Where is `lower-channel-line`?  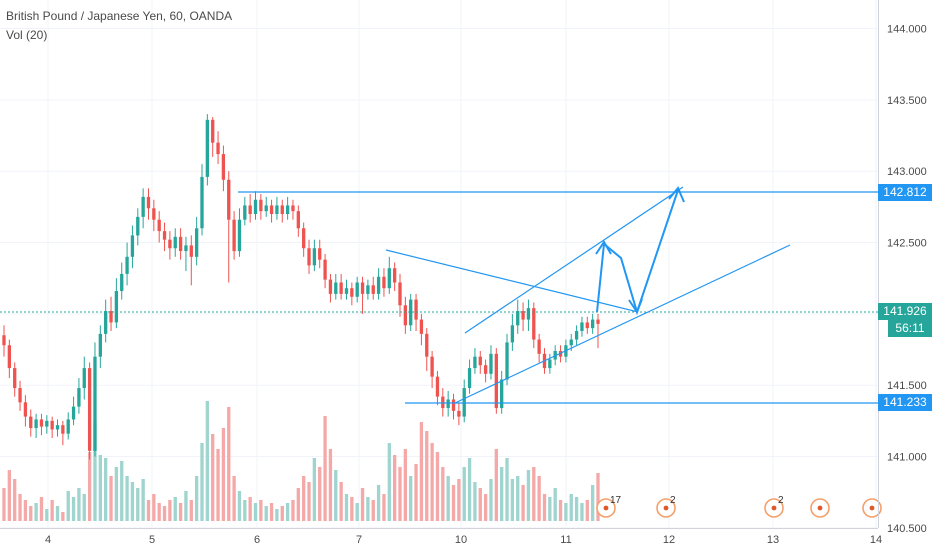
lower-channel-line is located at coordinates (622, 324).